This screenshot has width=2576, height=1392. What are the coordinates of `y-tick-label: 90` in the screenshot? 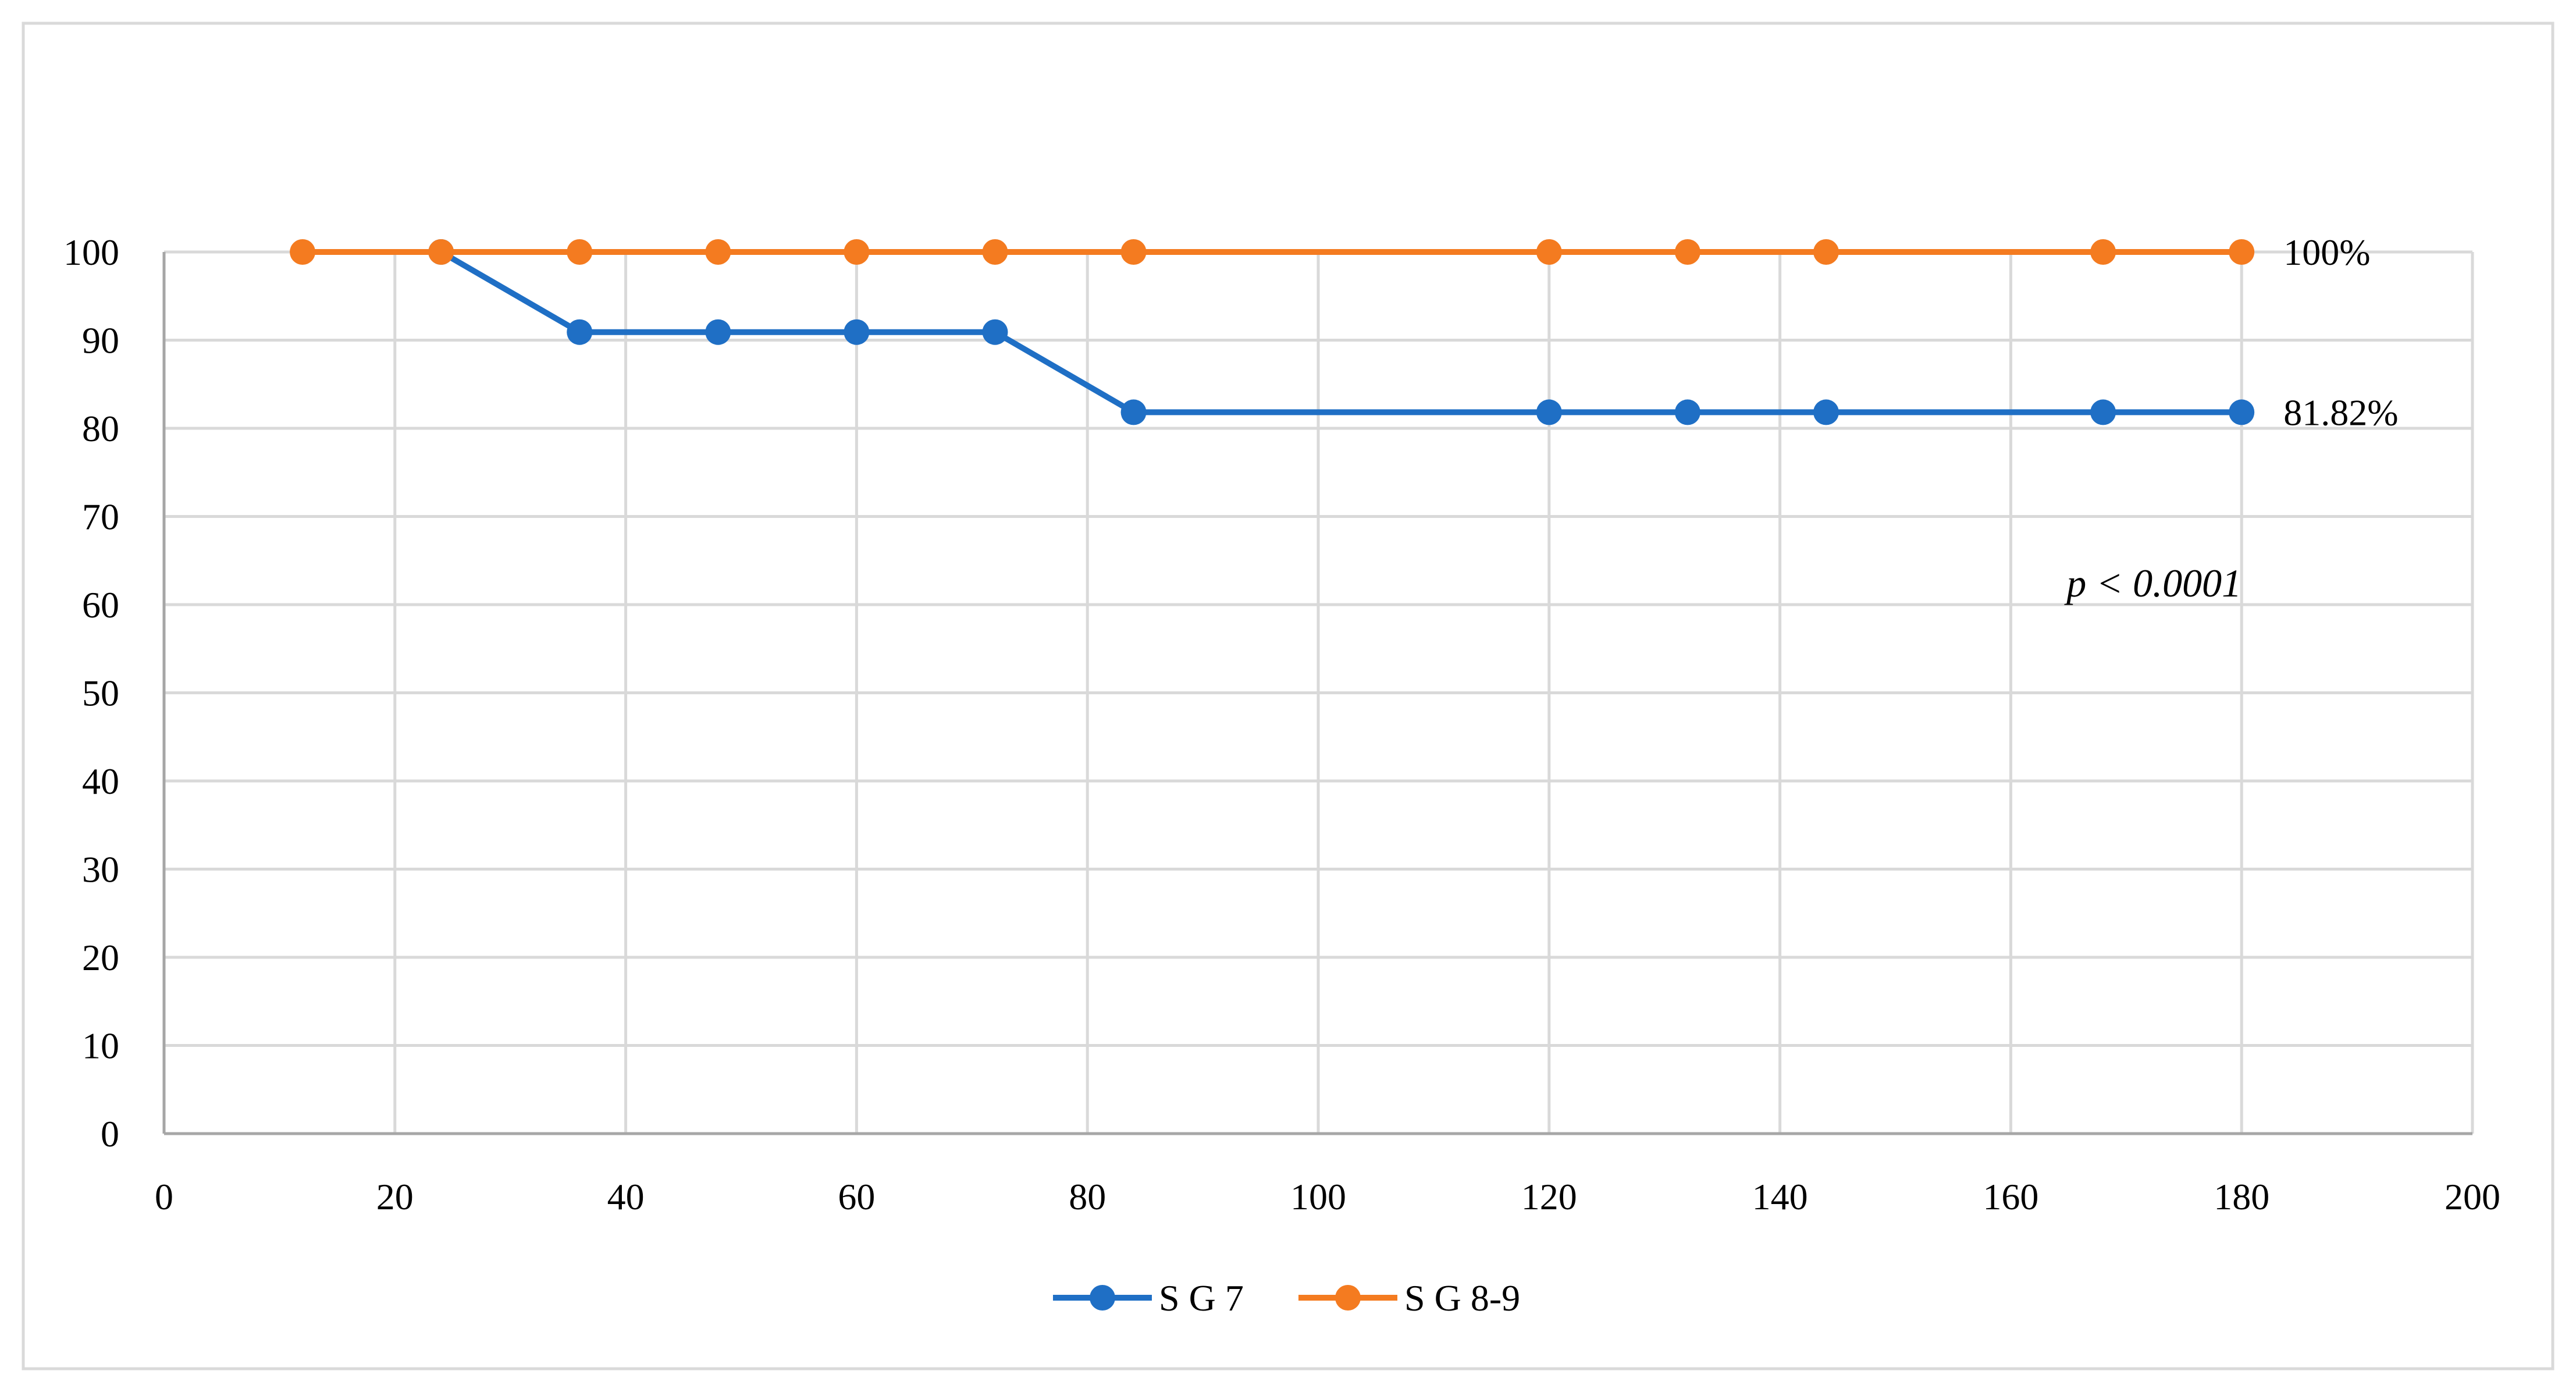 It's located at (100, 340).